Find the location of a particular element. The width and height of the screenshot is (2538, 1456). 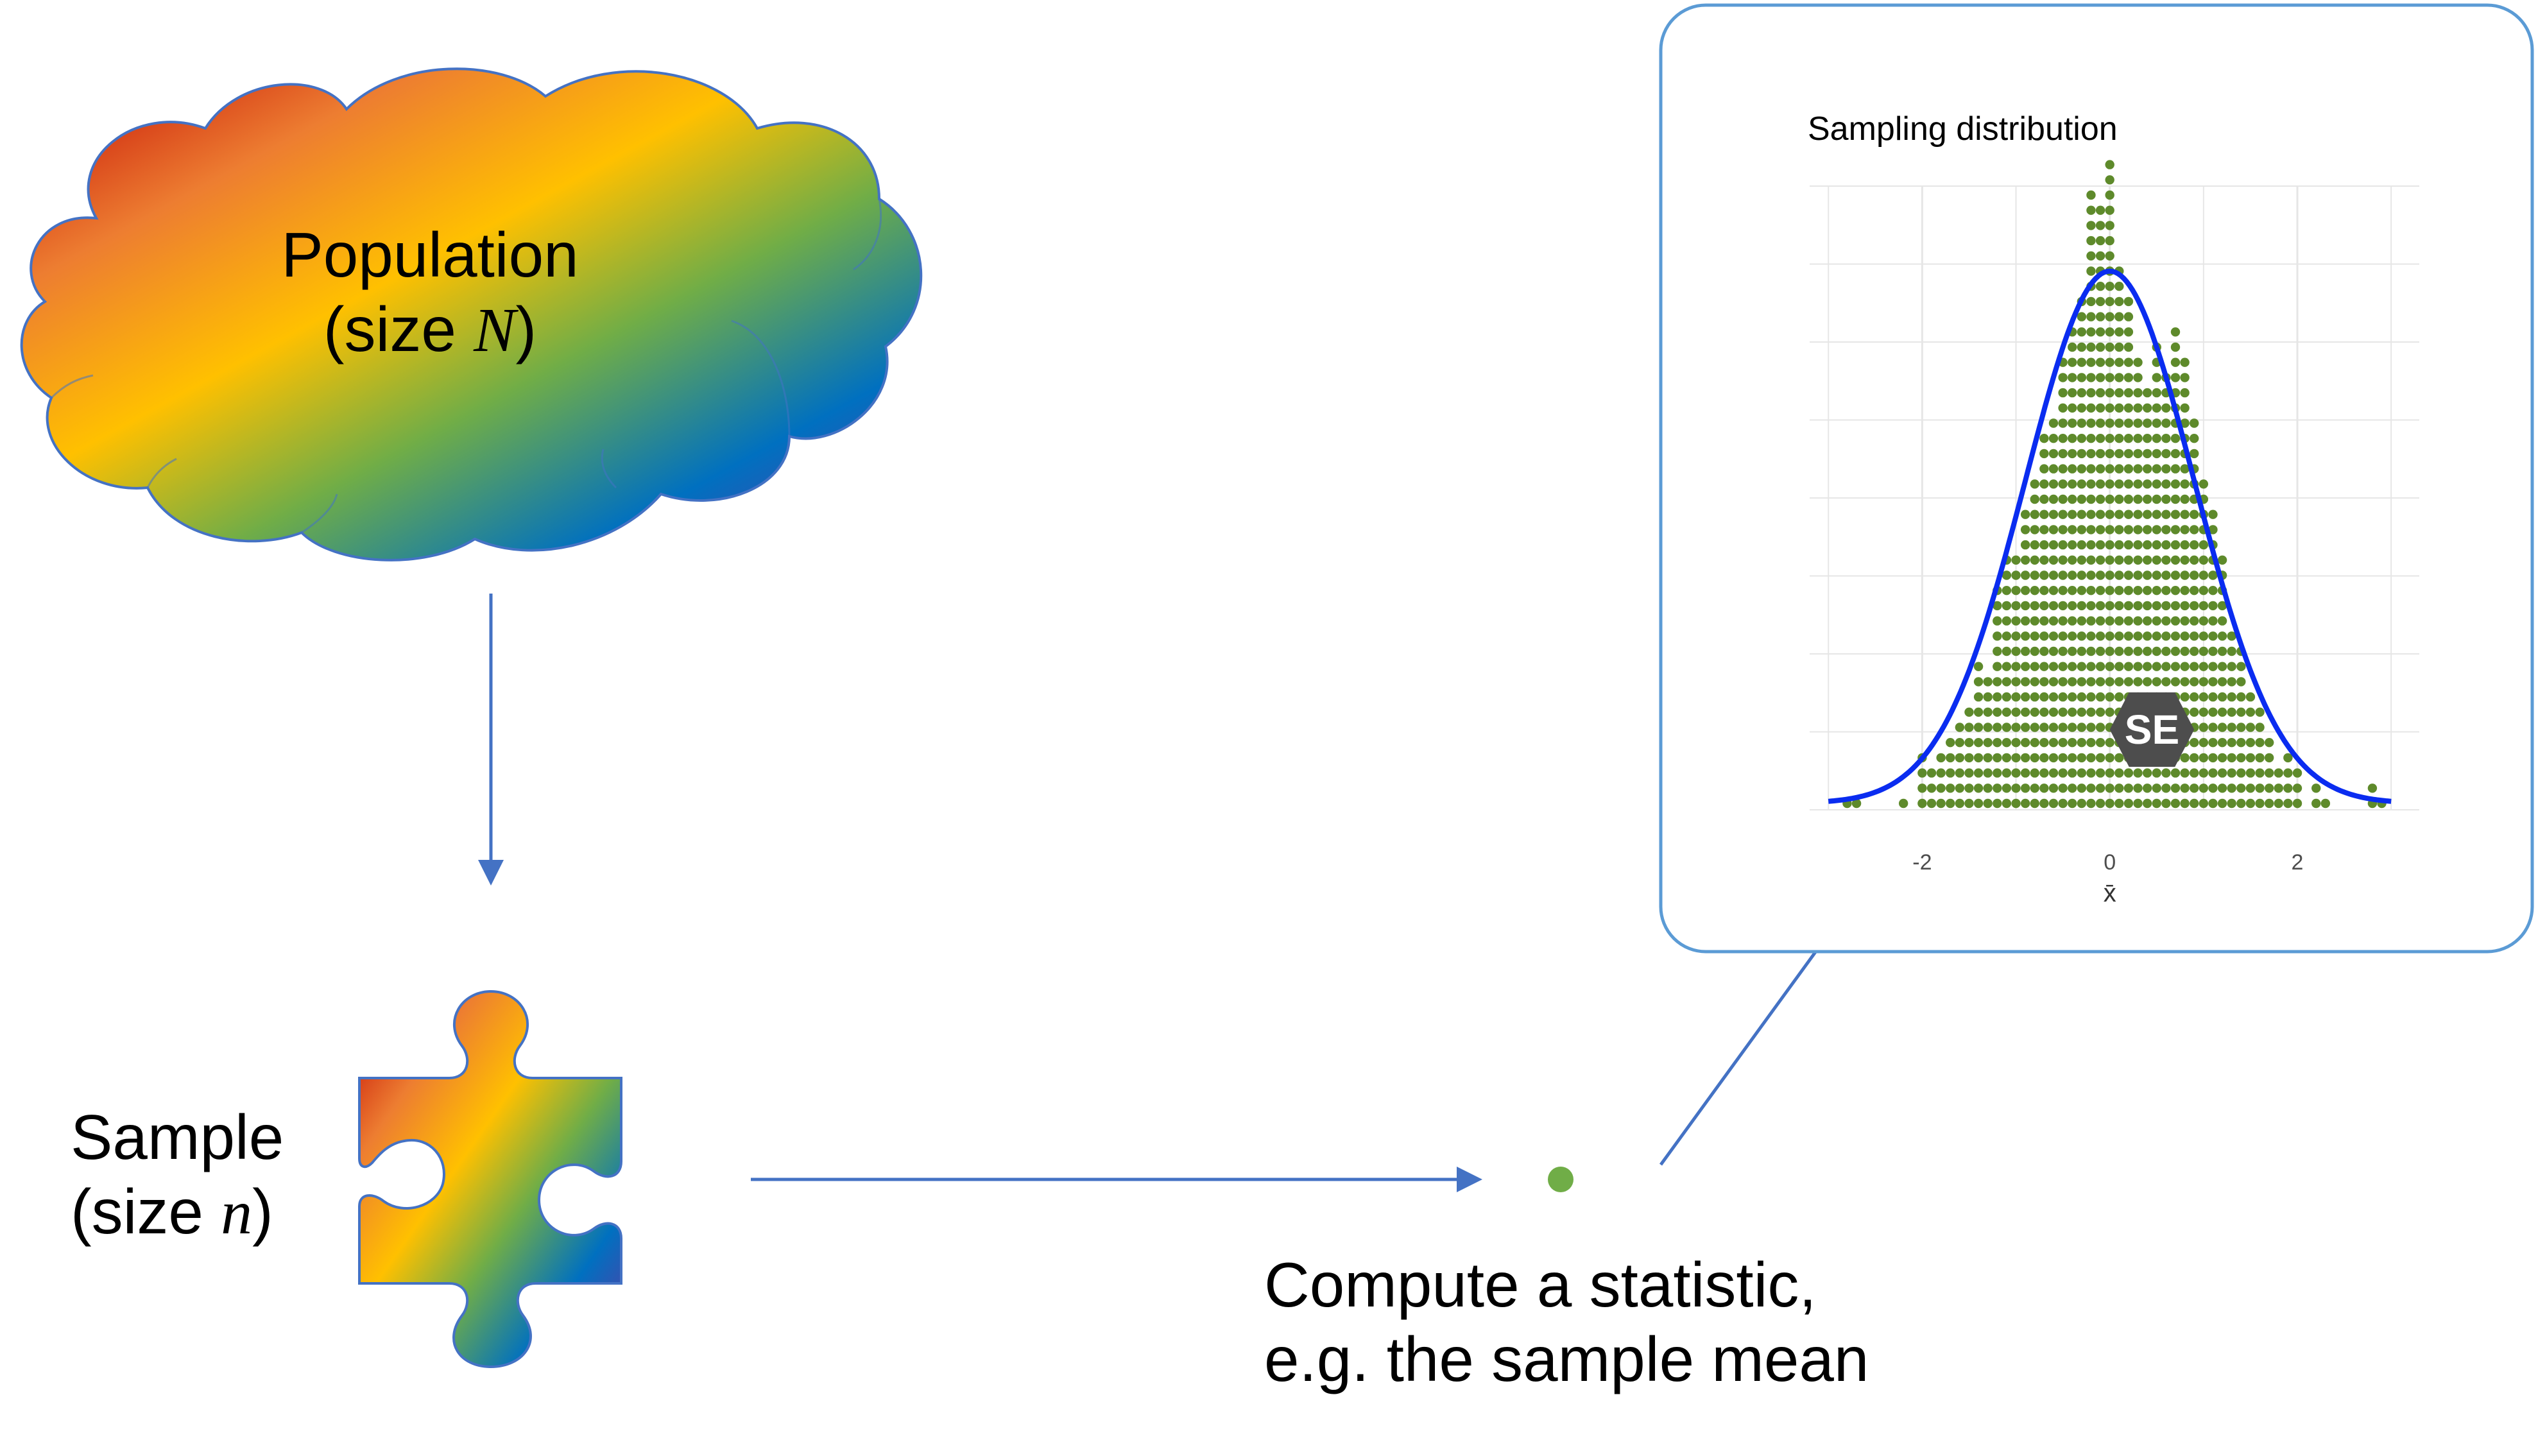

normal-curve is located at coordinates (2110, 536).